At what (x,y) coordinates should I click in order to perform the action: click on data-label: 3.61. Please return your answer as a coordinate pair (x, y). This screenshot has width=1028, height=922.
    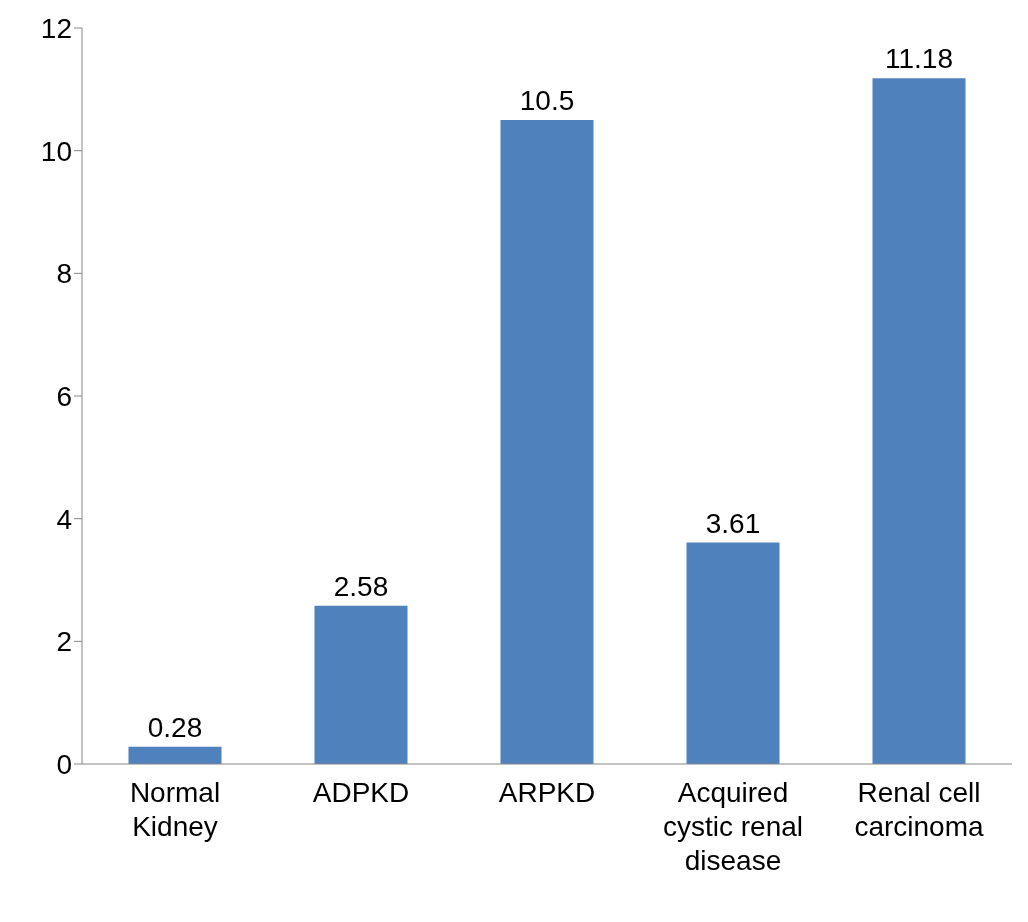
    Looking at the image, I should click on (733, 523).